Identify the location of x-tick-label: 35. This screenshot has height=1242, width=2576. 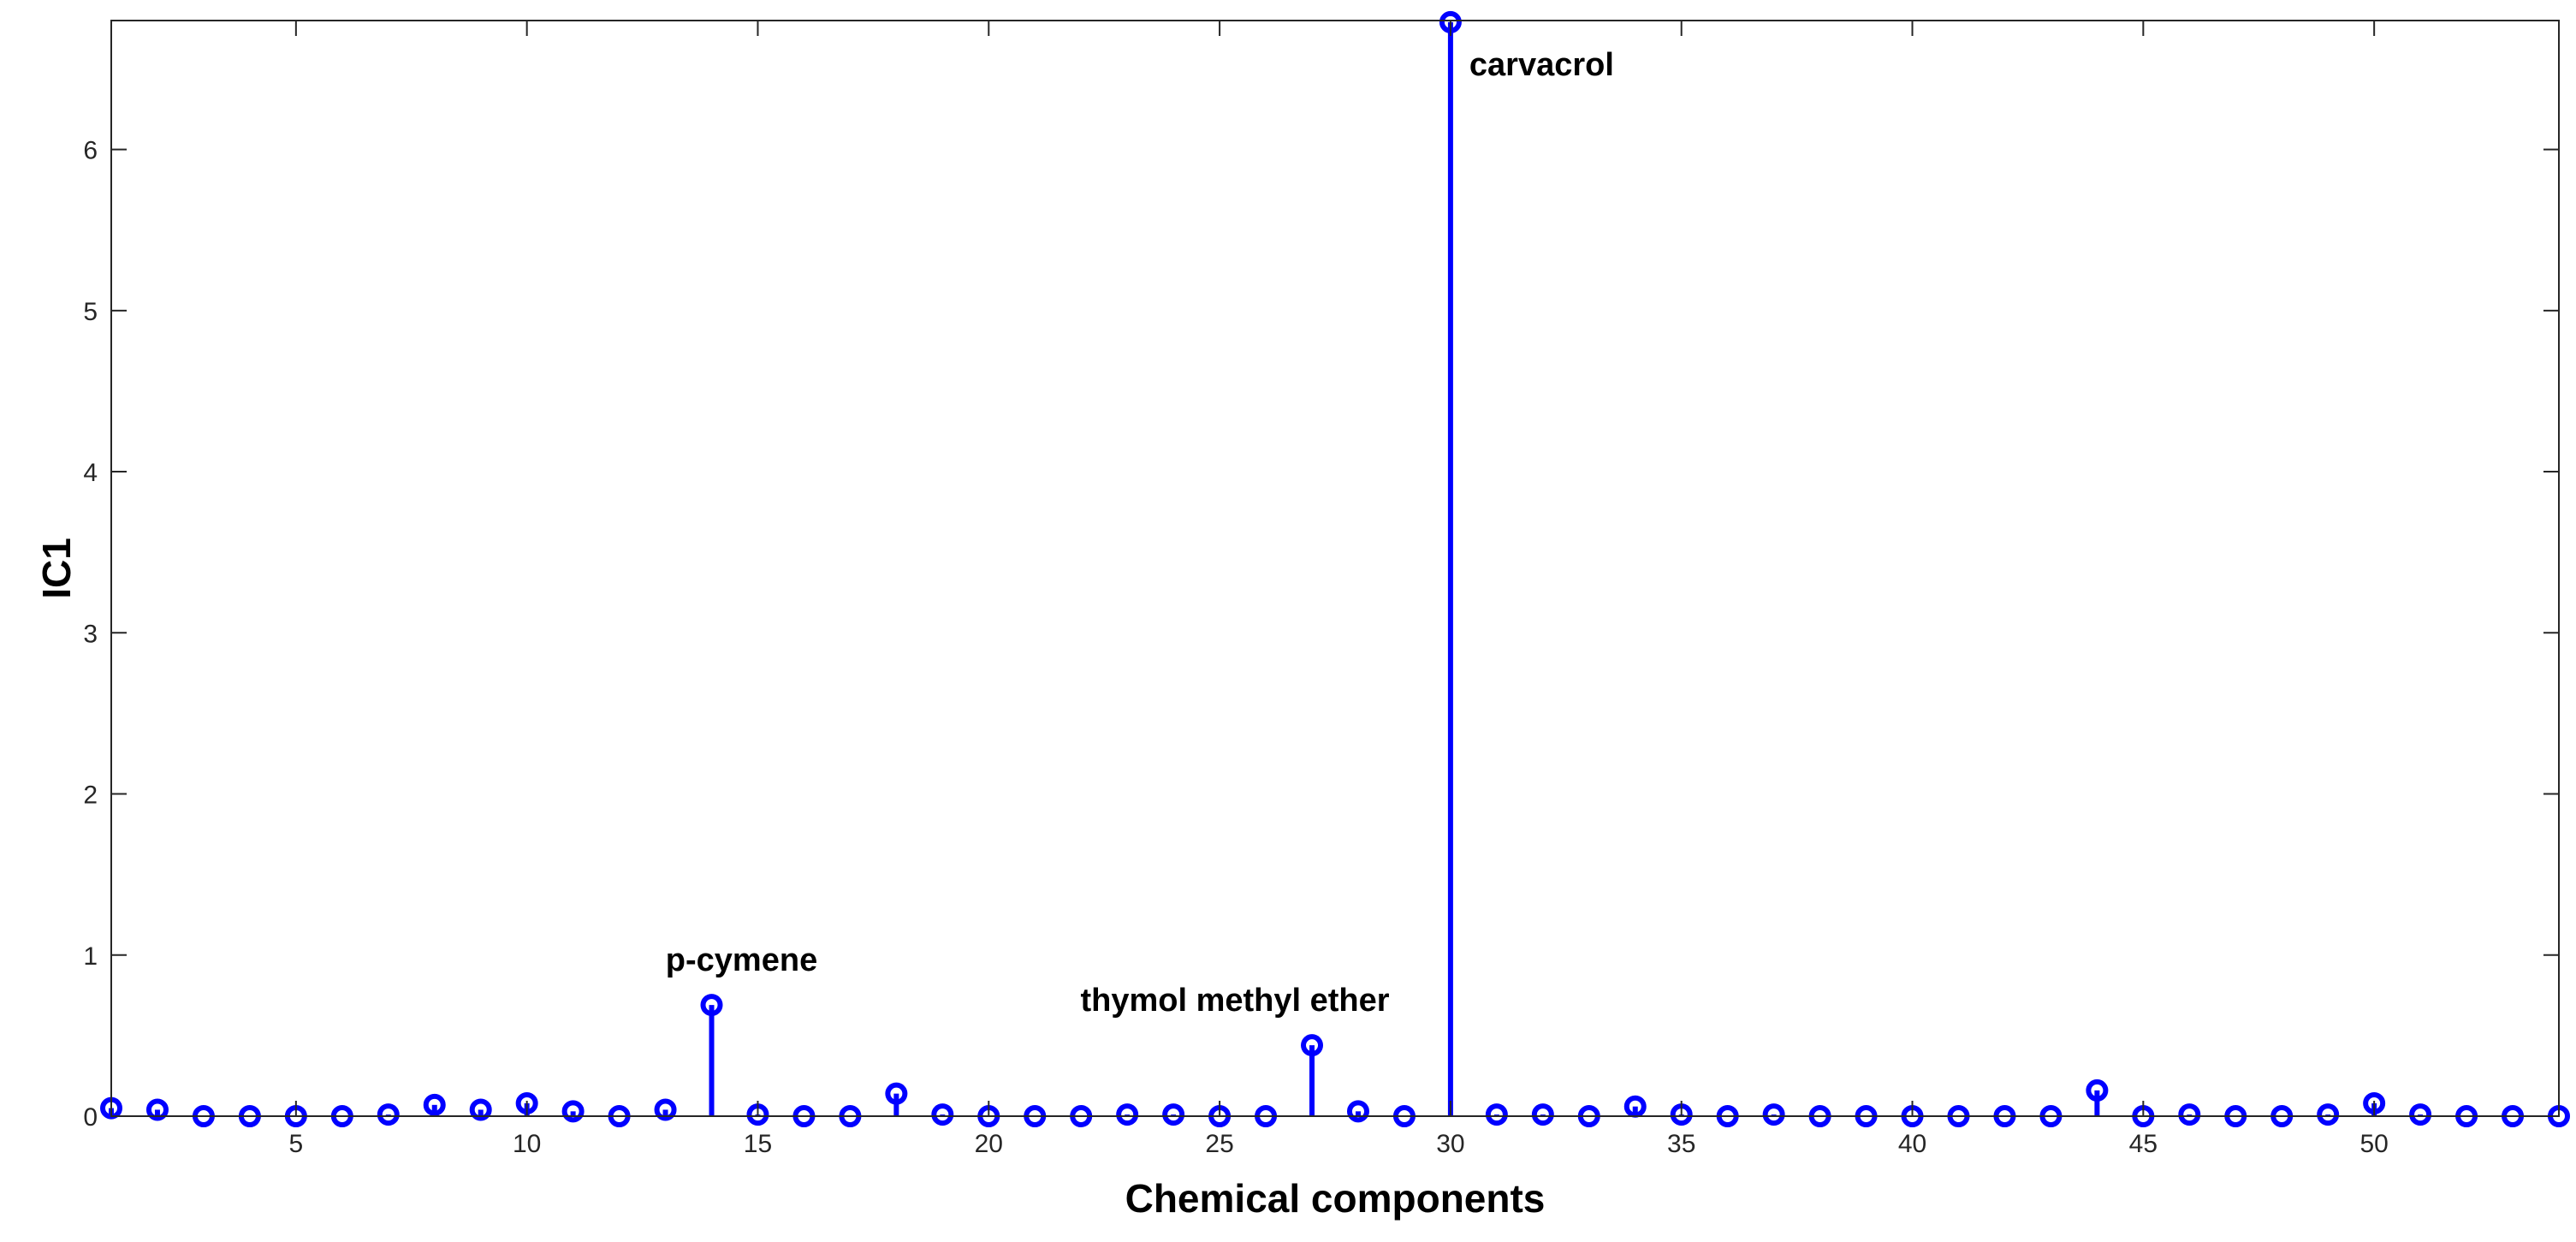
(1681, 1144).